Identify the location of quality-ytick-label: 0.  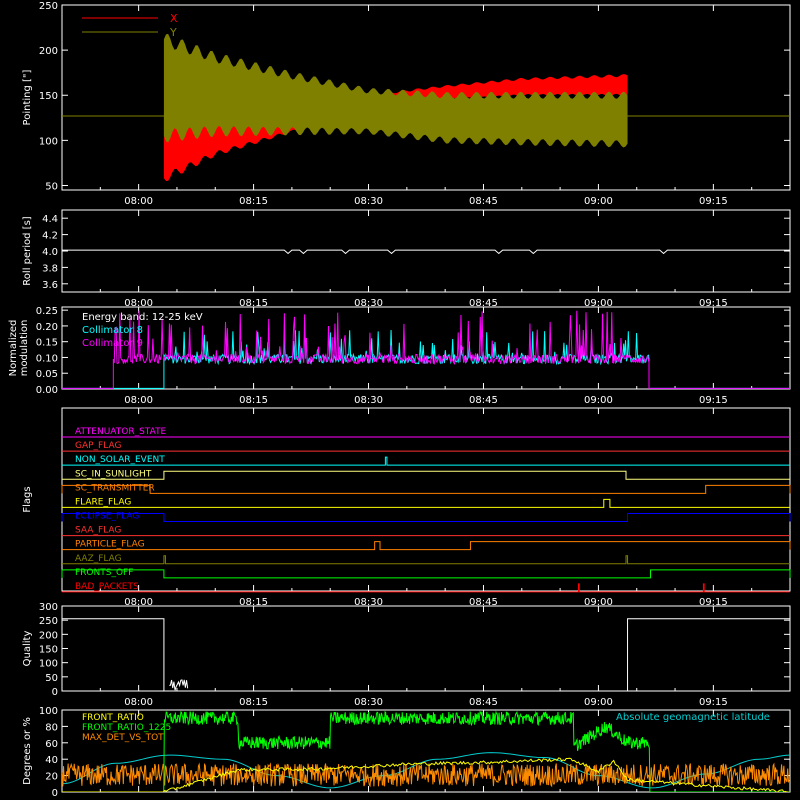
(55, 692).